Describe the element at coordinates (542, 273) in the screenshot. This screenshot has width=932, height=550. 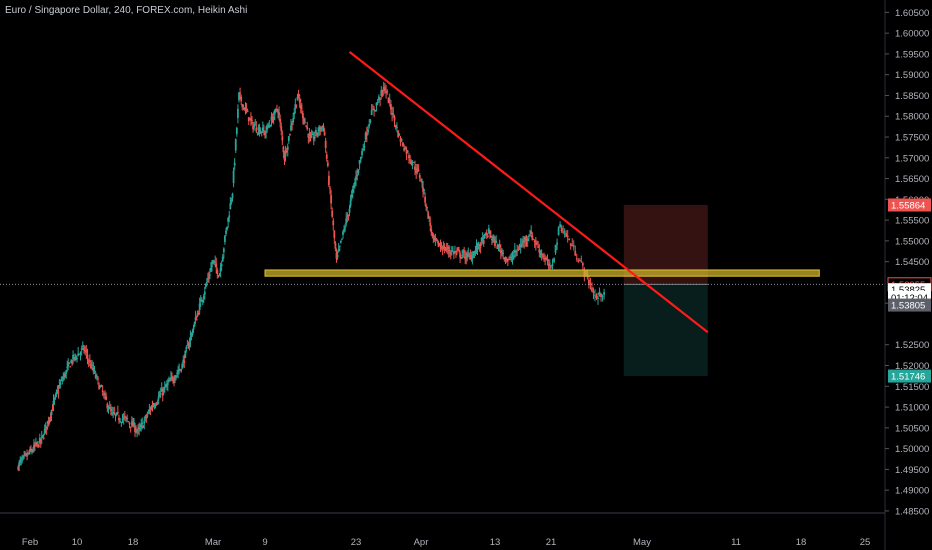
I see `support-zone` at that location.